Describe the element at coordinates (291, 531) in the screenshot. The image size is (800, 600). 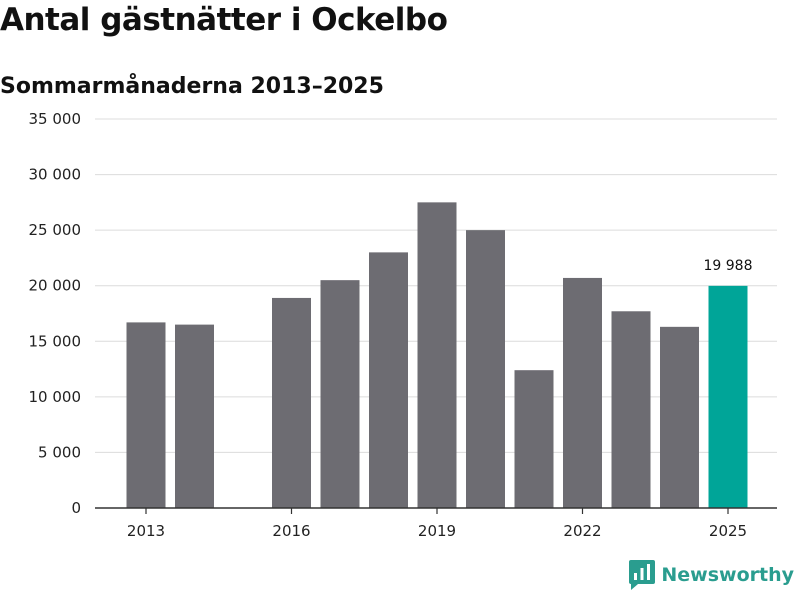
I see `x-tick-label: 2016` at that location.